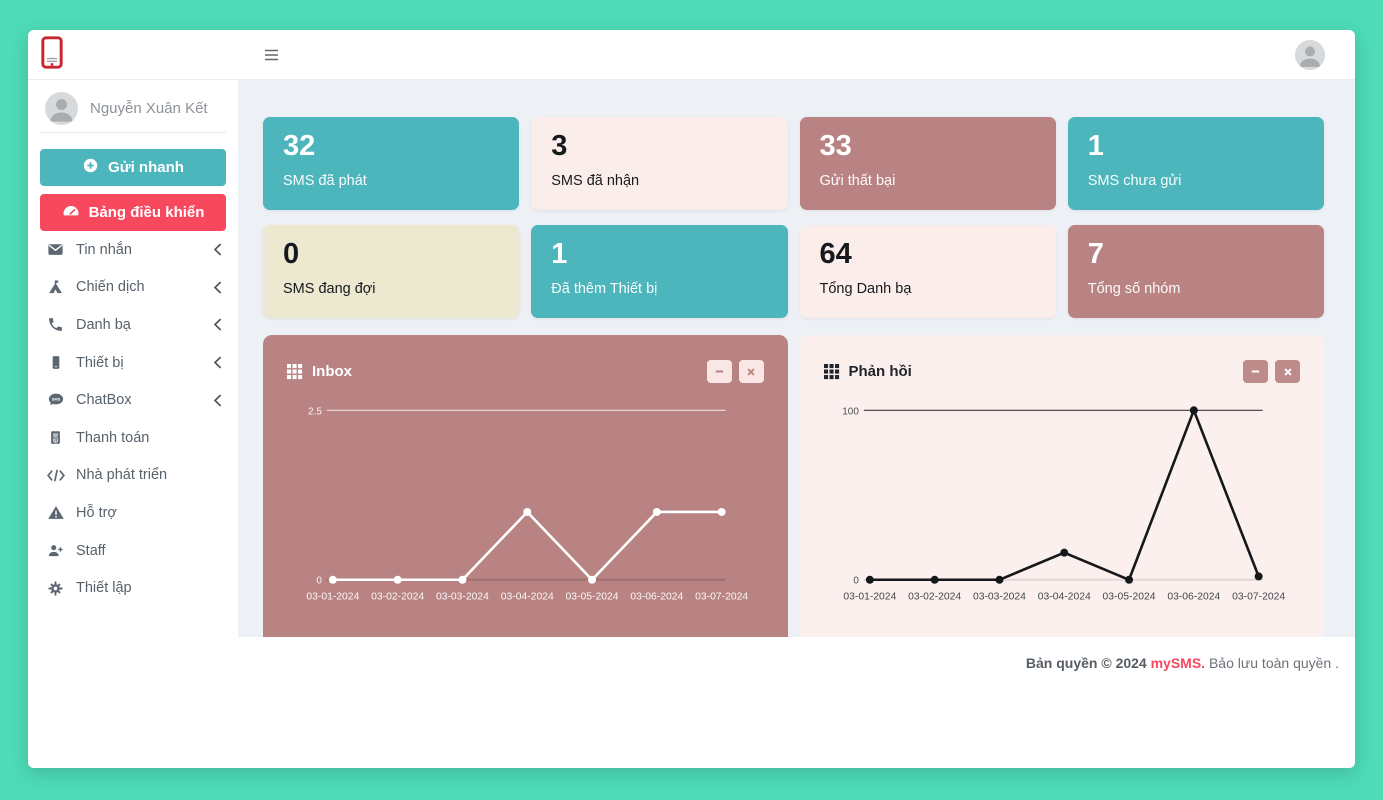 This screenshot has width=1383, height=800. Describe the element at coordinates (271, 55) in the screenshot. I see `menu-toggle-button` at that location.